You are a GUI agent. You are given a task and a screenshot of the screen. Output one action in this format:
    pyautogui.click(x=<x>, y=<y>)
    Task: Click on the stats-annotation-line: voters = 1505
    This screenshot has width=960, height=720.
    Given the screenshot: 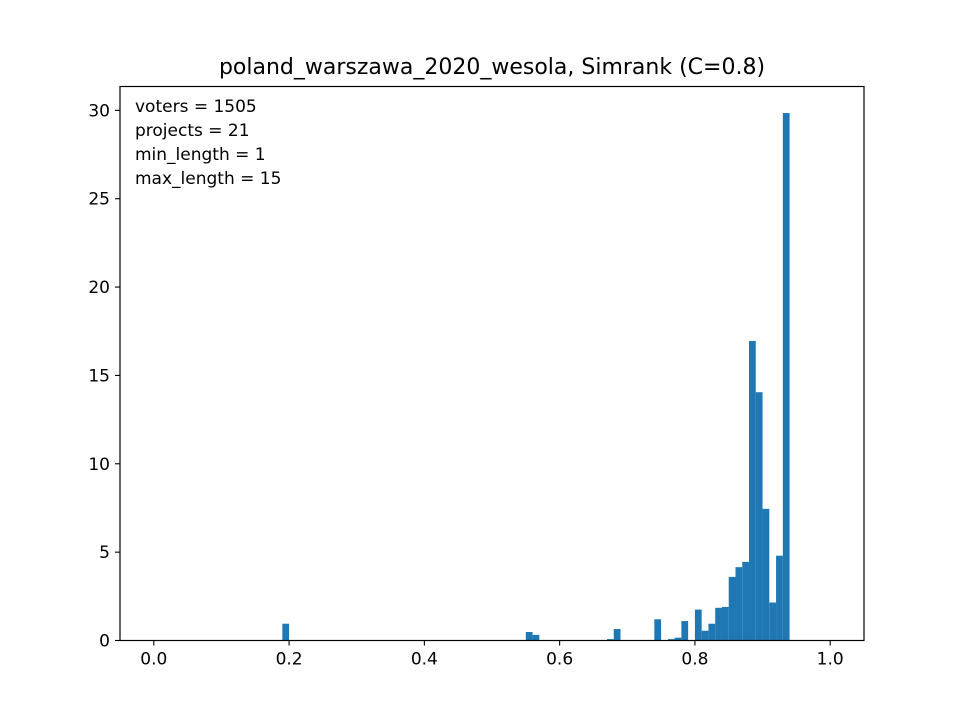 What is the action you would take?
    pyautogui.click(x=196, y=107)
    